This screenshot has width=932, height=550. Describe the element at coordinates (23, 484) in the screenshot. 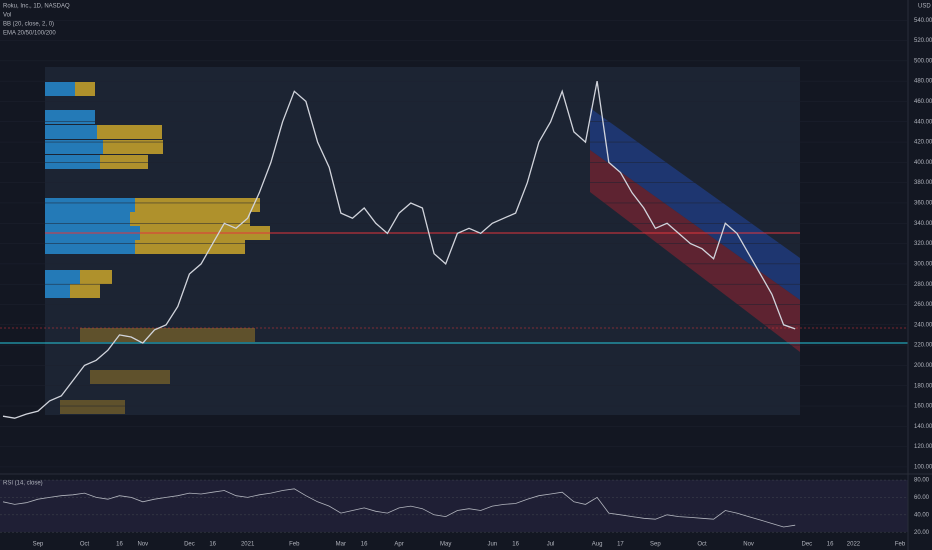

I see `rsi-title: RSI (14, close)` at that location.